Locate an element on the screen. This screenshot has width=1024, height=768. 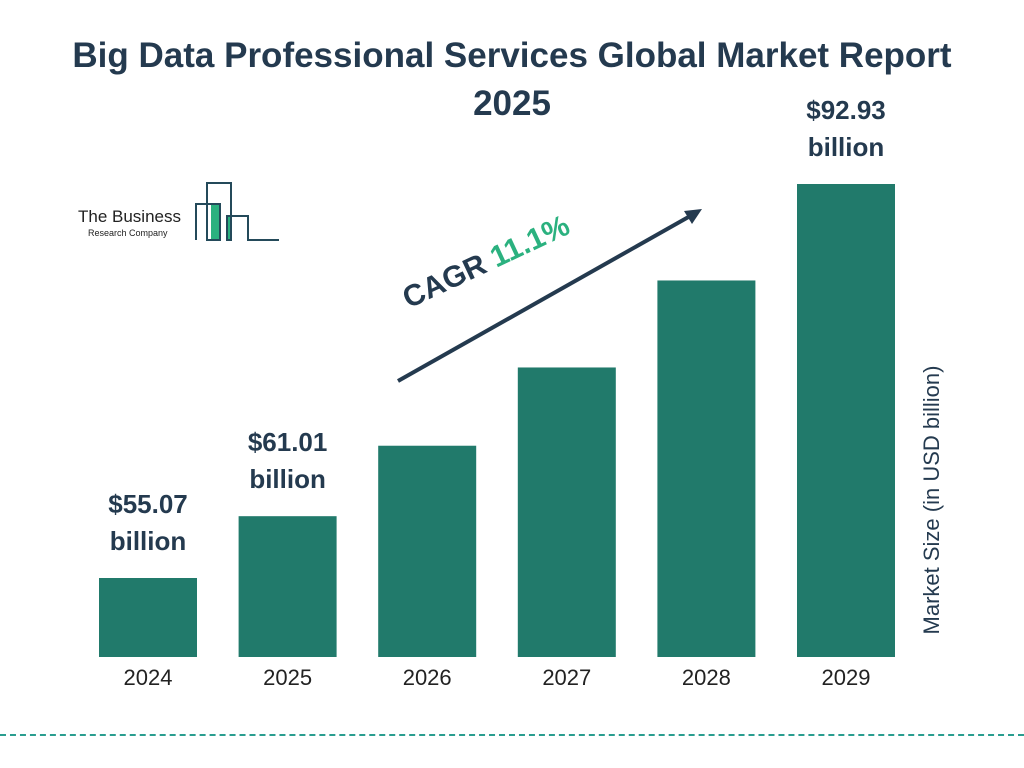
x-tick-label: 2024 is located at coordinates (148, 677).